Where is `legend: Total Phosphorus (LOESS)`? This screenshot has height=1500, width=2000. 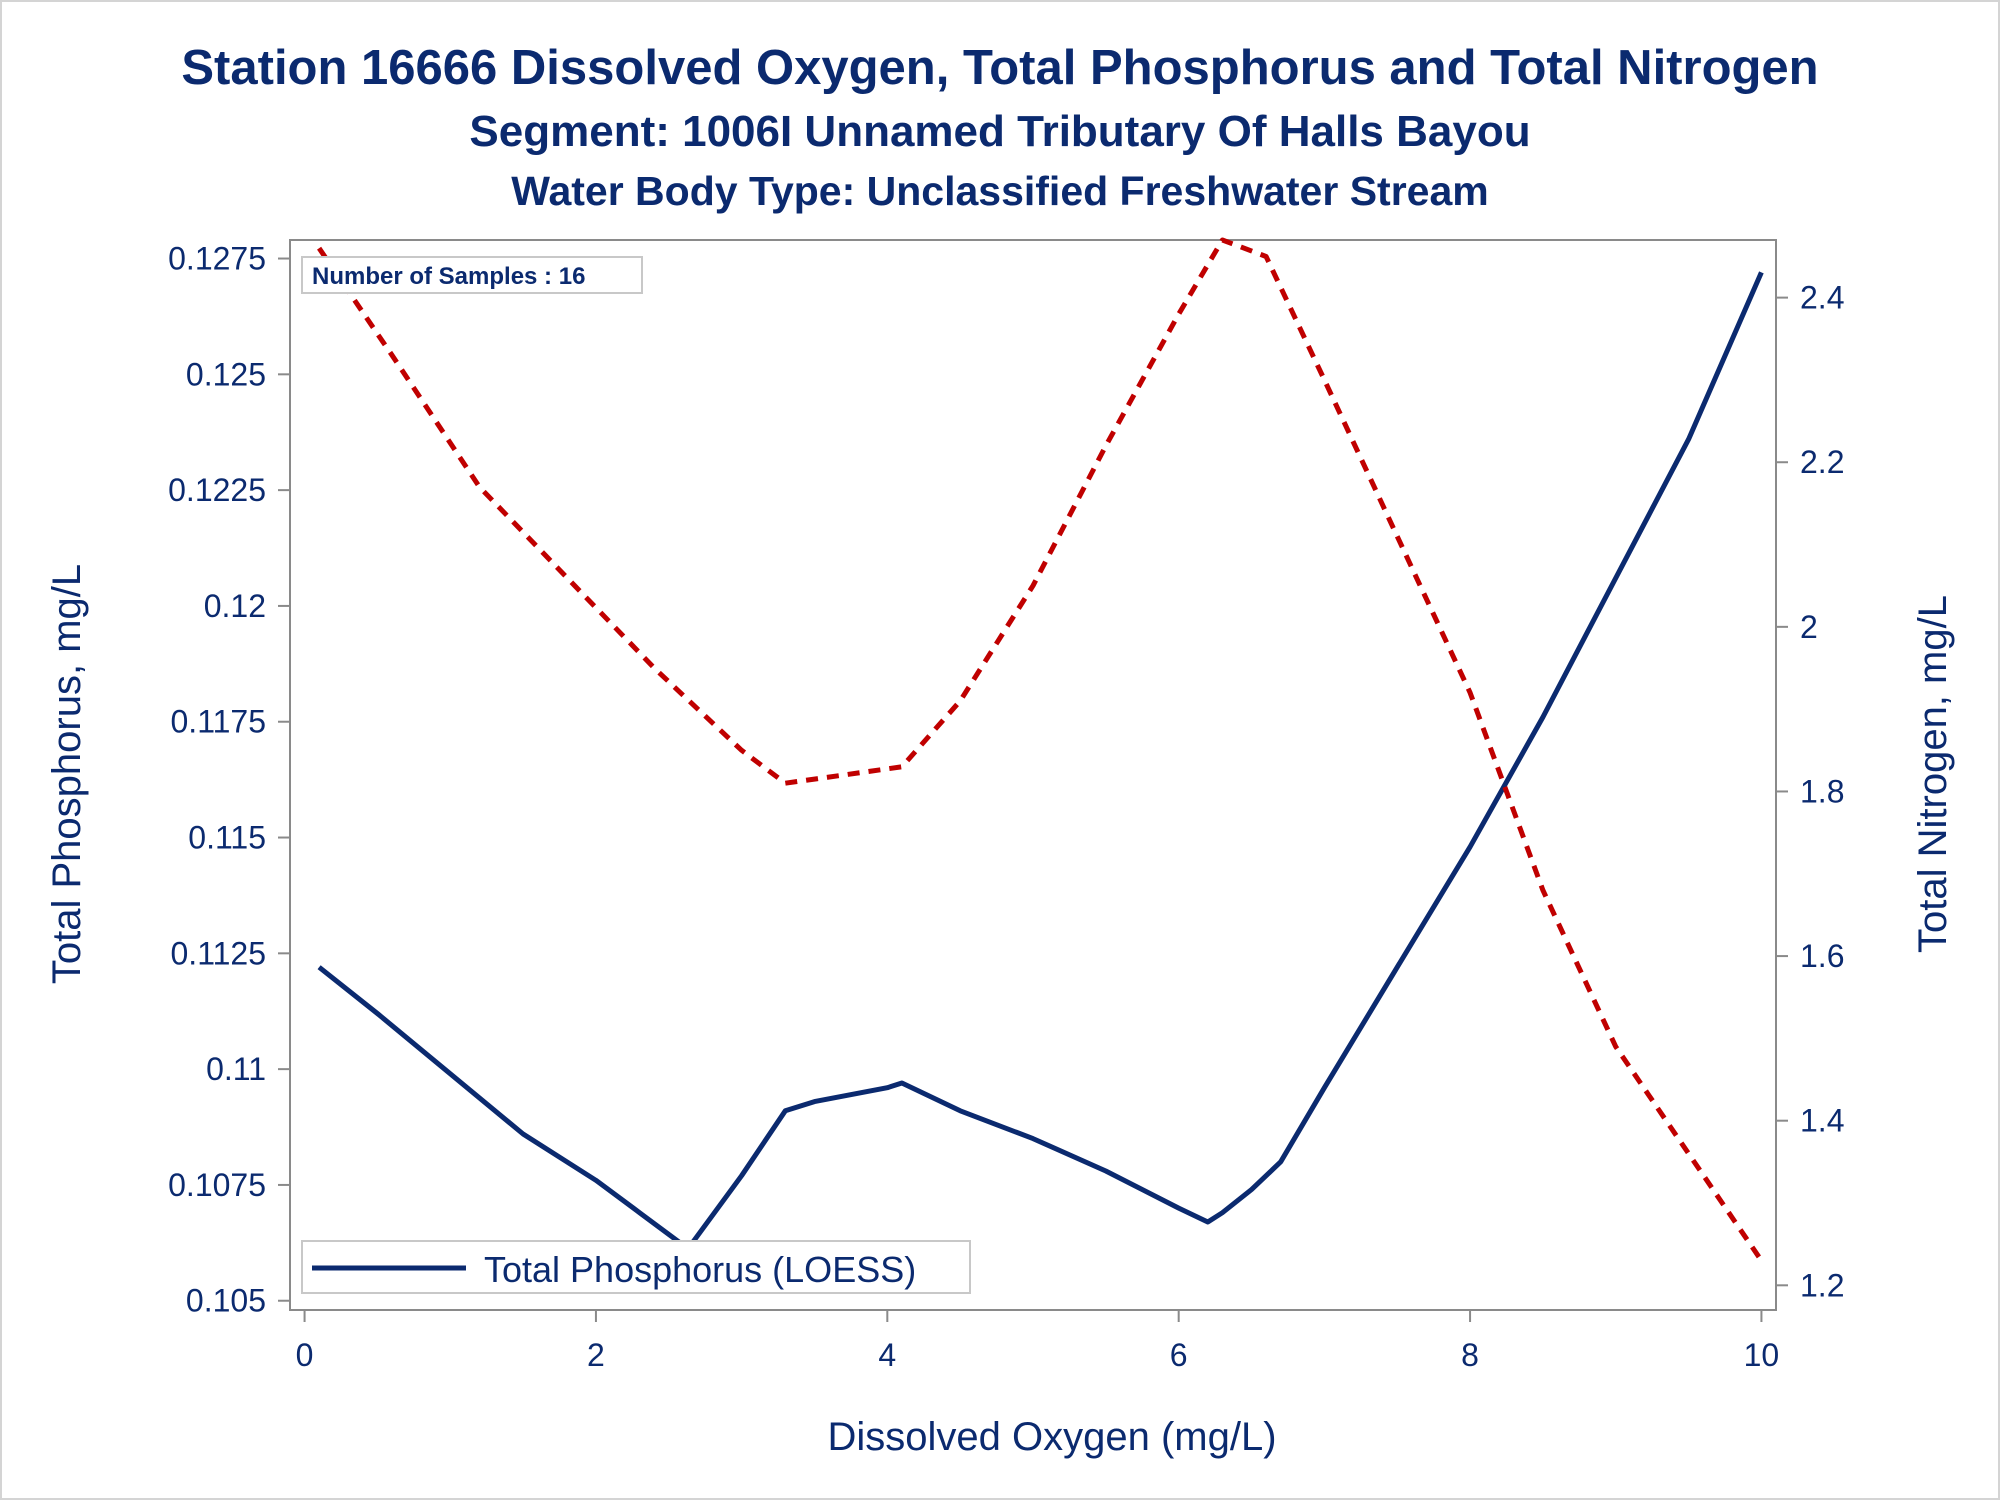 legend: Total Phosphorus (LOESS) is located at coordinates (636, 1267).